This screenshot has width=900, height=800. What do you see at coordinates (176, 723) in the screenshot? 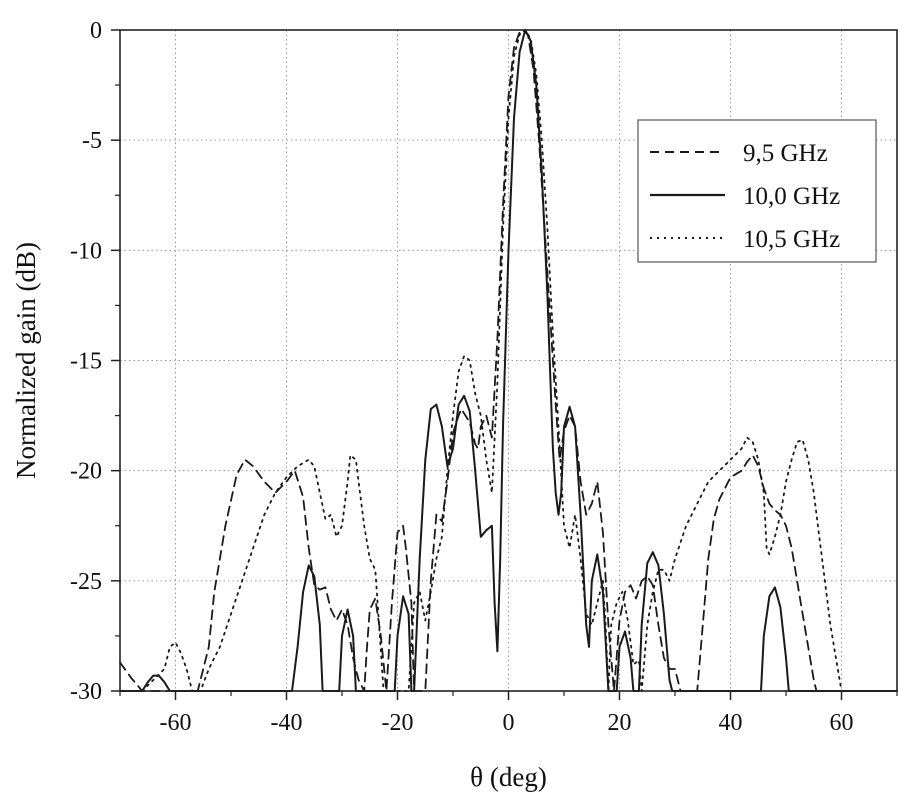
I see `x-tick-label: -60` at bounding box center [176, 723].